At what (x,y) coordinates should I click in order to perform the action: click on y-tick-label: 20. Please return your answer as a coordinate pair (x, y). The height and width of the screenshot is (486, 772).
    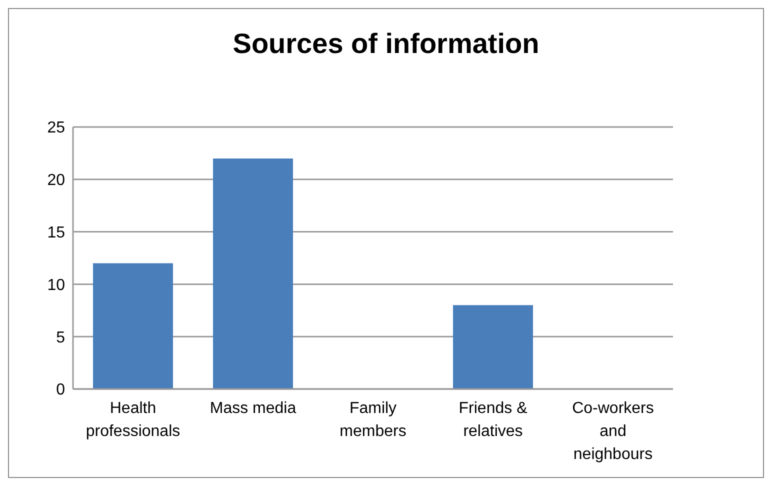
    Looking at the image, I should click on (56, 181).